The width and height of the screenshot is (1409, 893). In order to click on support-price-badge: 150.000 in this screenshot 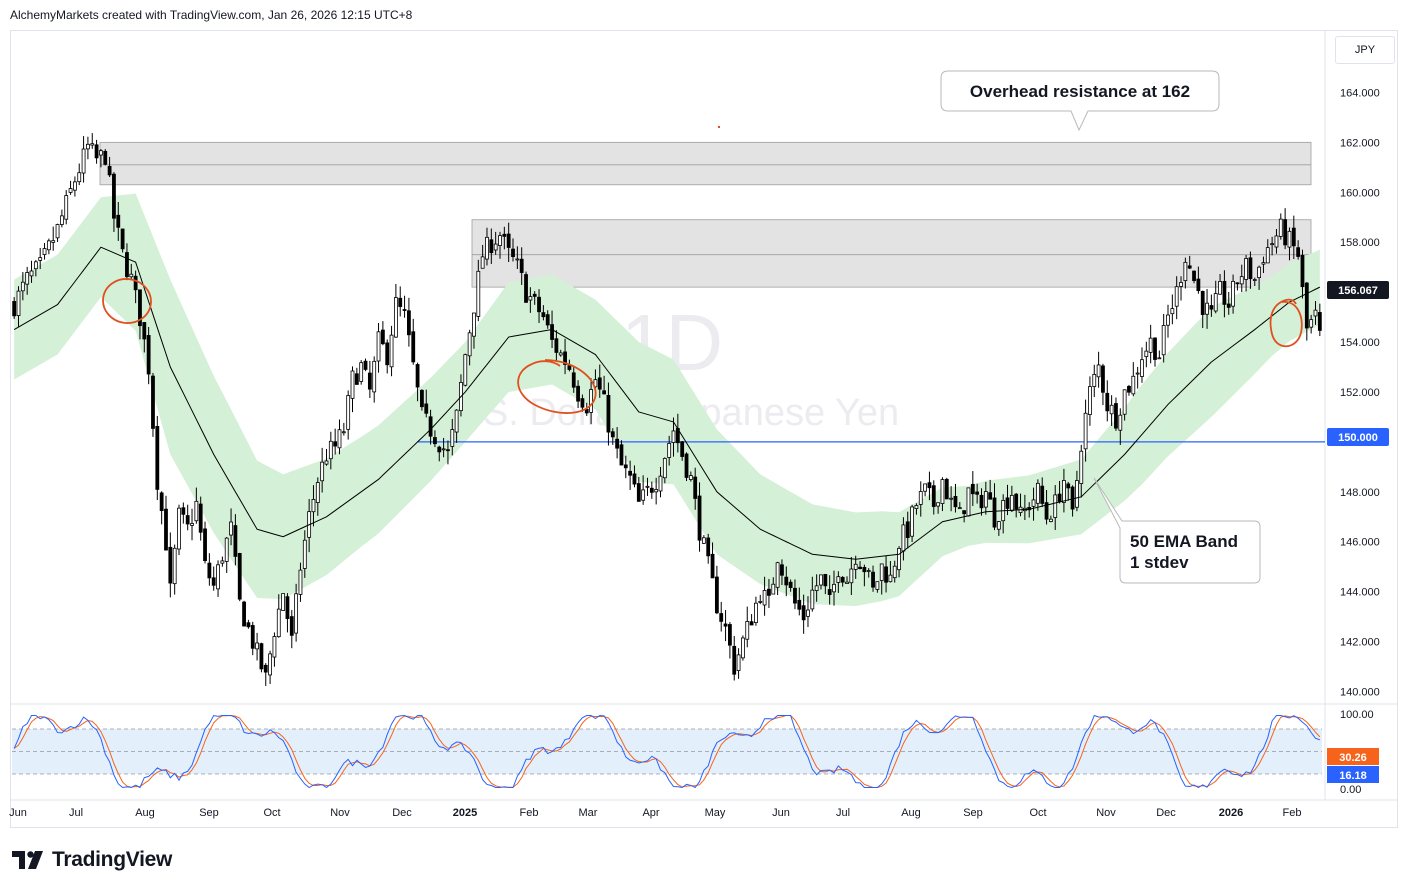, I will do `click(1358, 437)`.